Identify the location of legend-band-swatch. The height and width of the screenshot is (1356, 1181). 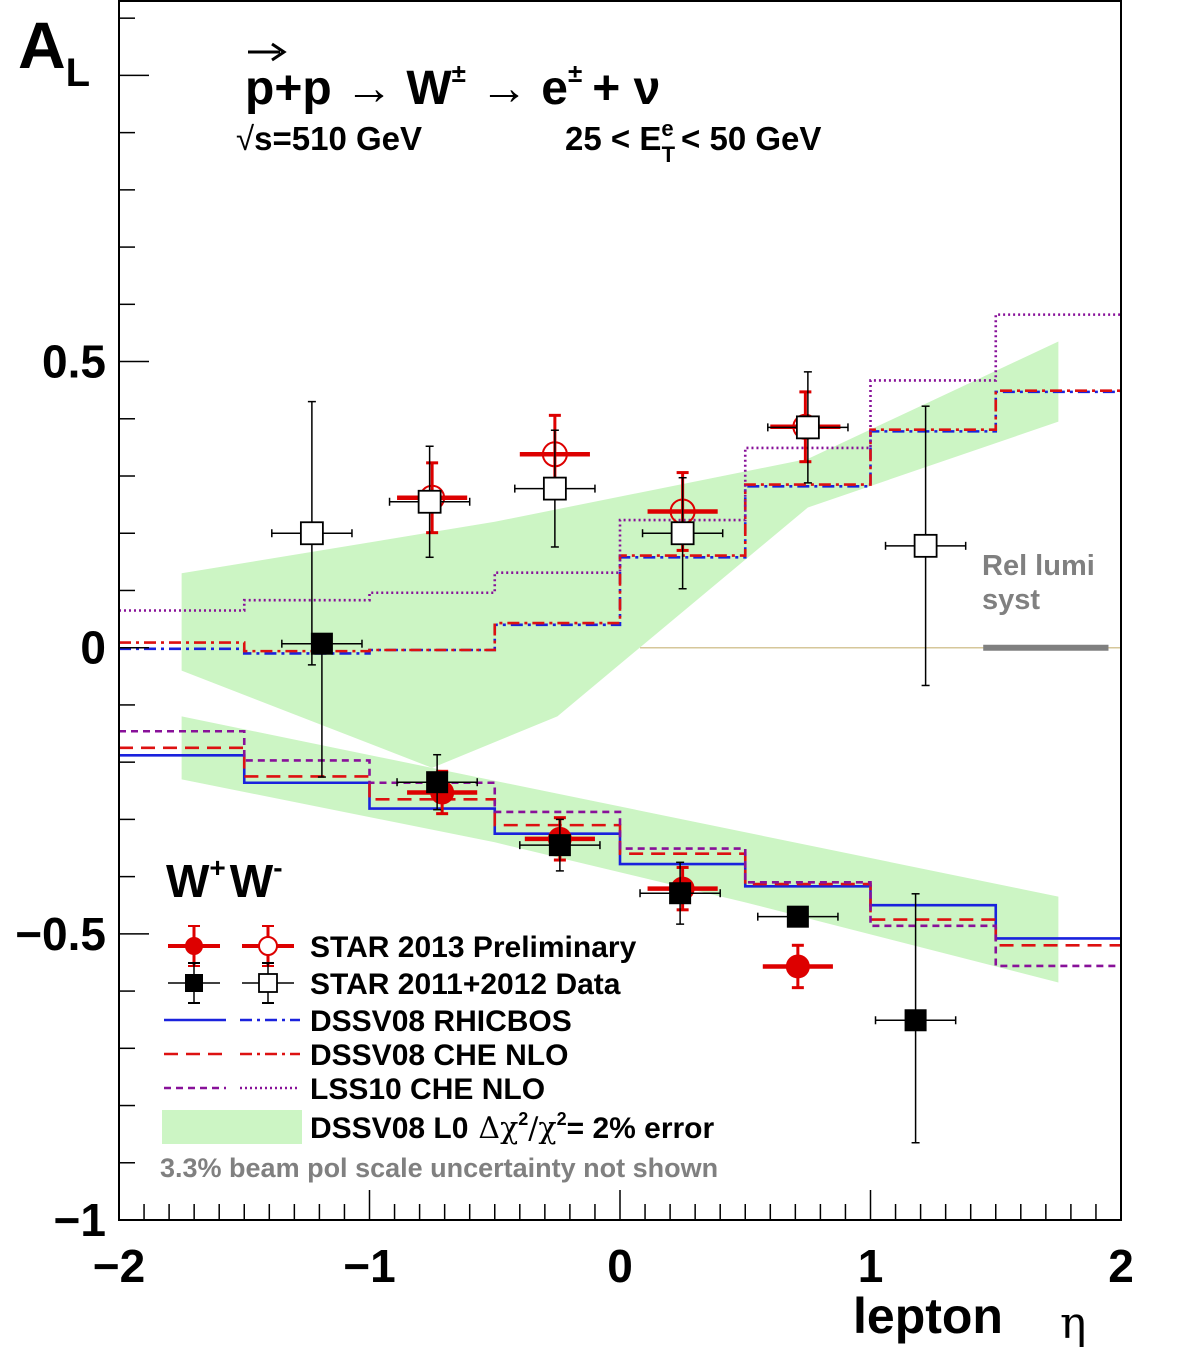
(232, 1127).